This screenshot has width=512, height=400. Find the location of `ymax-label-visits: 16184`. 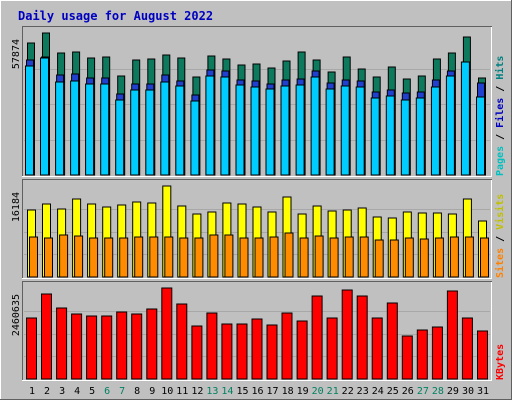

ymax-label-visits: 16184 is located at coordinates (16, 207).